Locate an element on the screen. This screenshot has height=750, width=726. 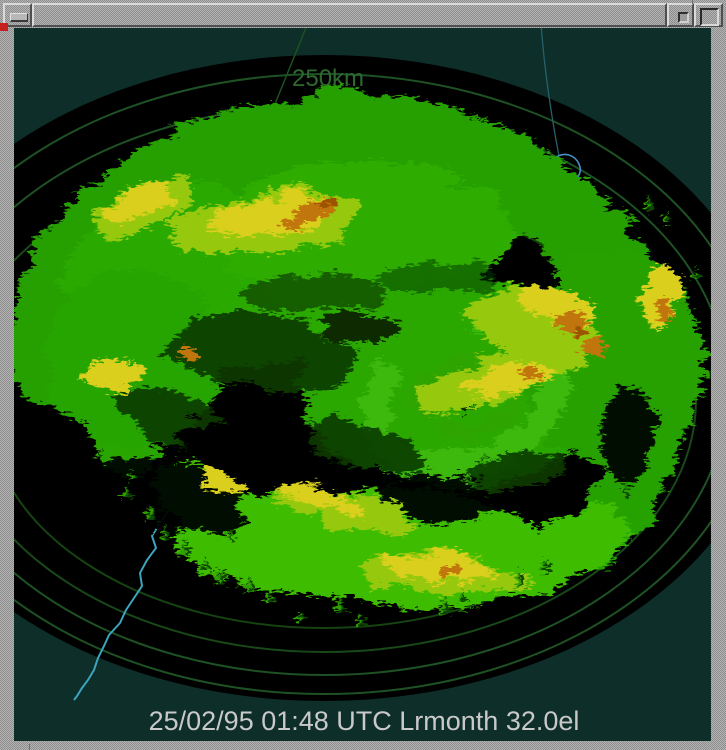
title-bar: 3D Tops - - Min Z = 0.0dbZ is located at coordinates (363, 15).